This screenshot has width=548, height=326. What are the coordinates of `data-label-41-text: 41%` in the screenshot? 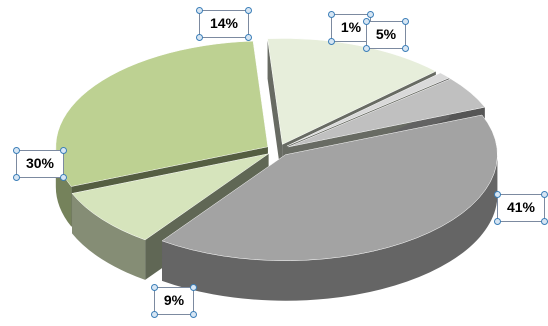 It's located at (521, 207).